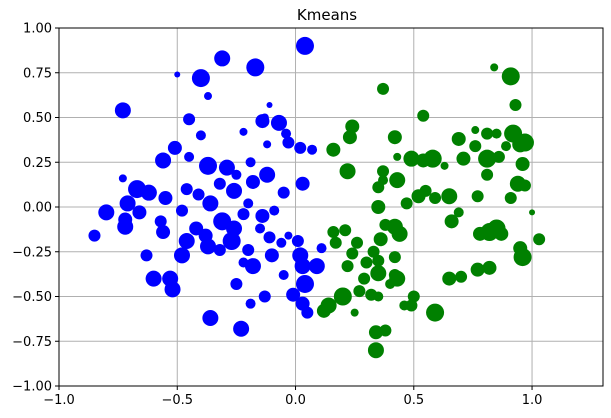 The height and width of the screenshot is (418, 611). I want to click on x-tick-label: 0.5, so click(413, 400).